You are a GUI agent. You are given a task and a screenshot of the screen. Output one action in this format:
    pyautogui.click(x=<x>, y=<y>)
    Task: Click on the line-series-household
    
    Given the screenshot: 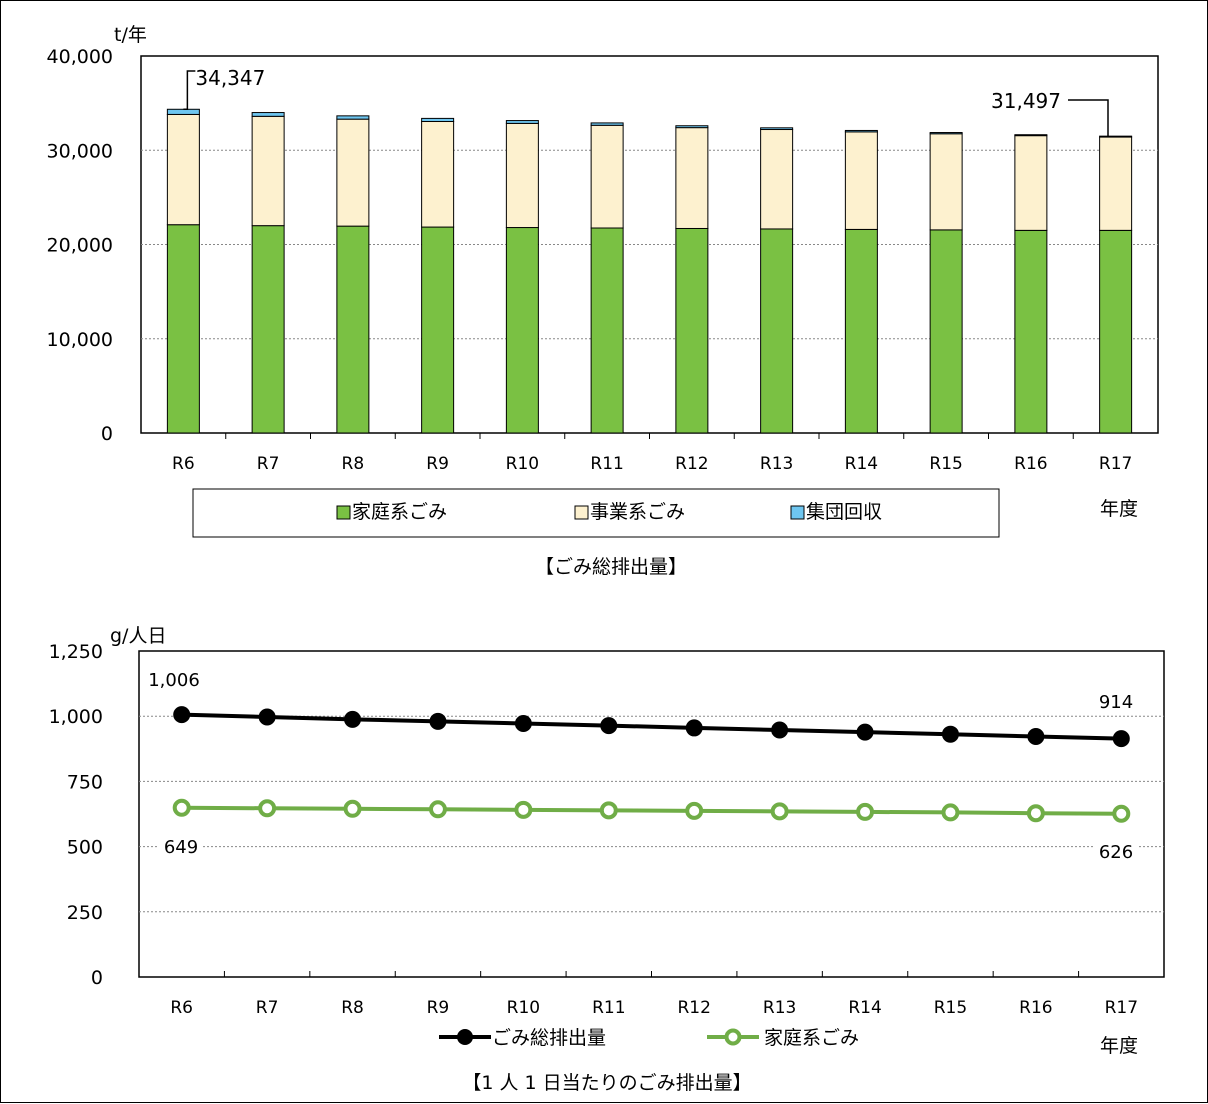 What is the action you would take?
    pyautogui.click(x=651, y=810)
    